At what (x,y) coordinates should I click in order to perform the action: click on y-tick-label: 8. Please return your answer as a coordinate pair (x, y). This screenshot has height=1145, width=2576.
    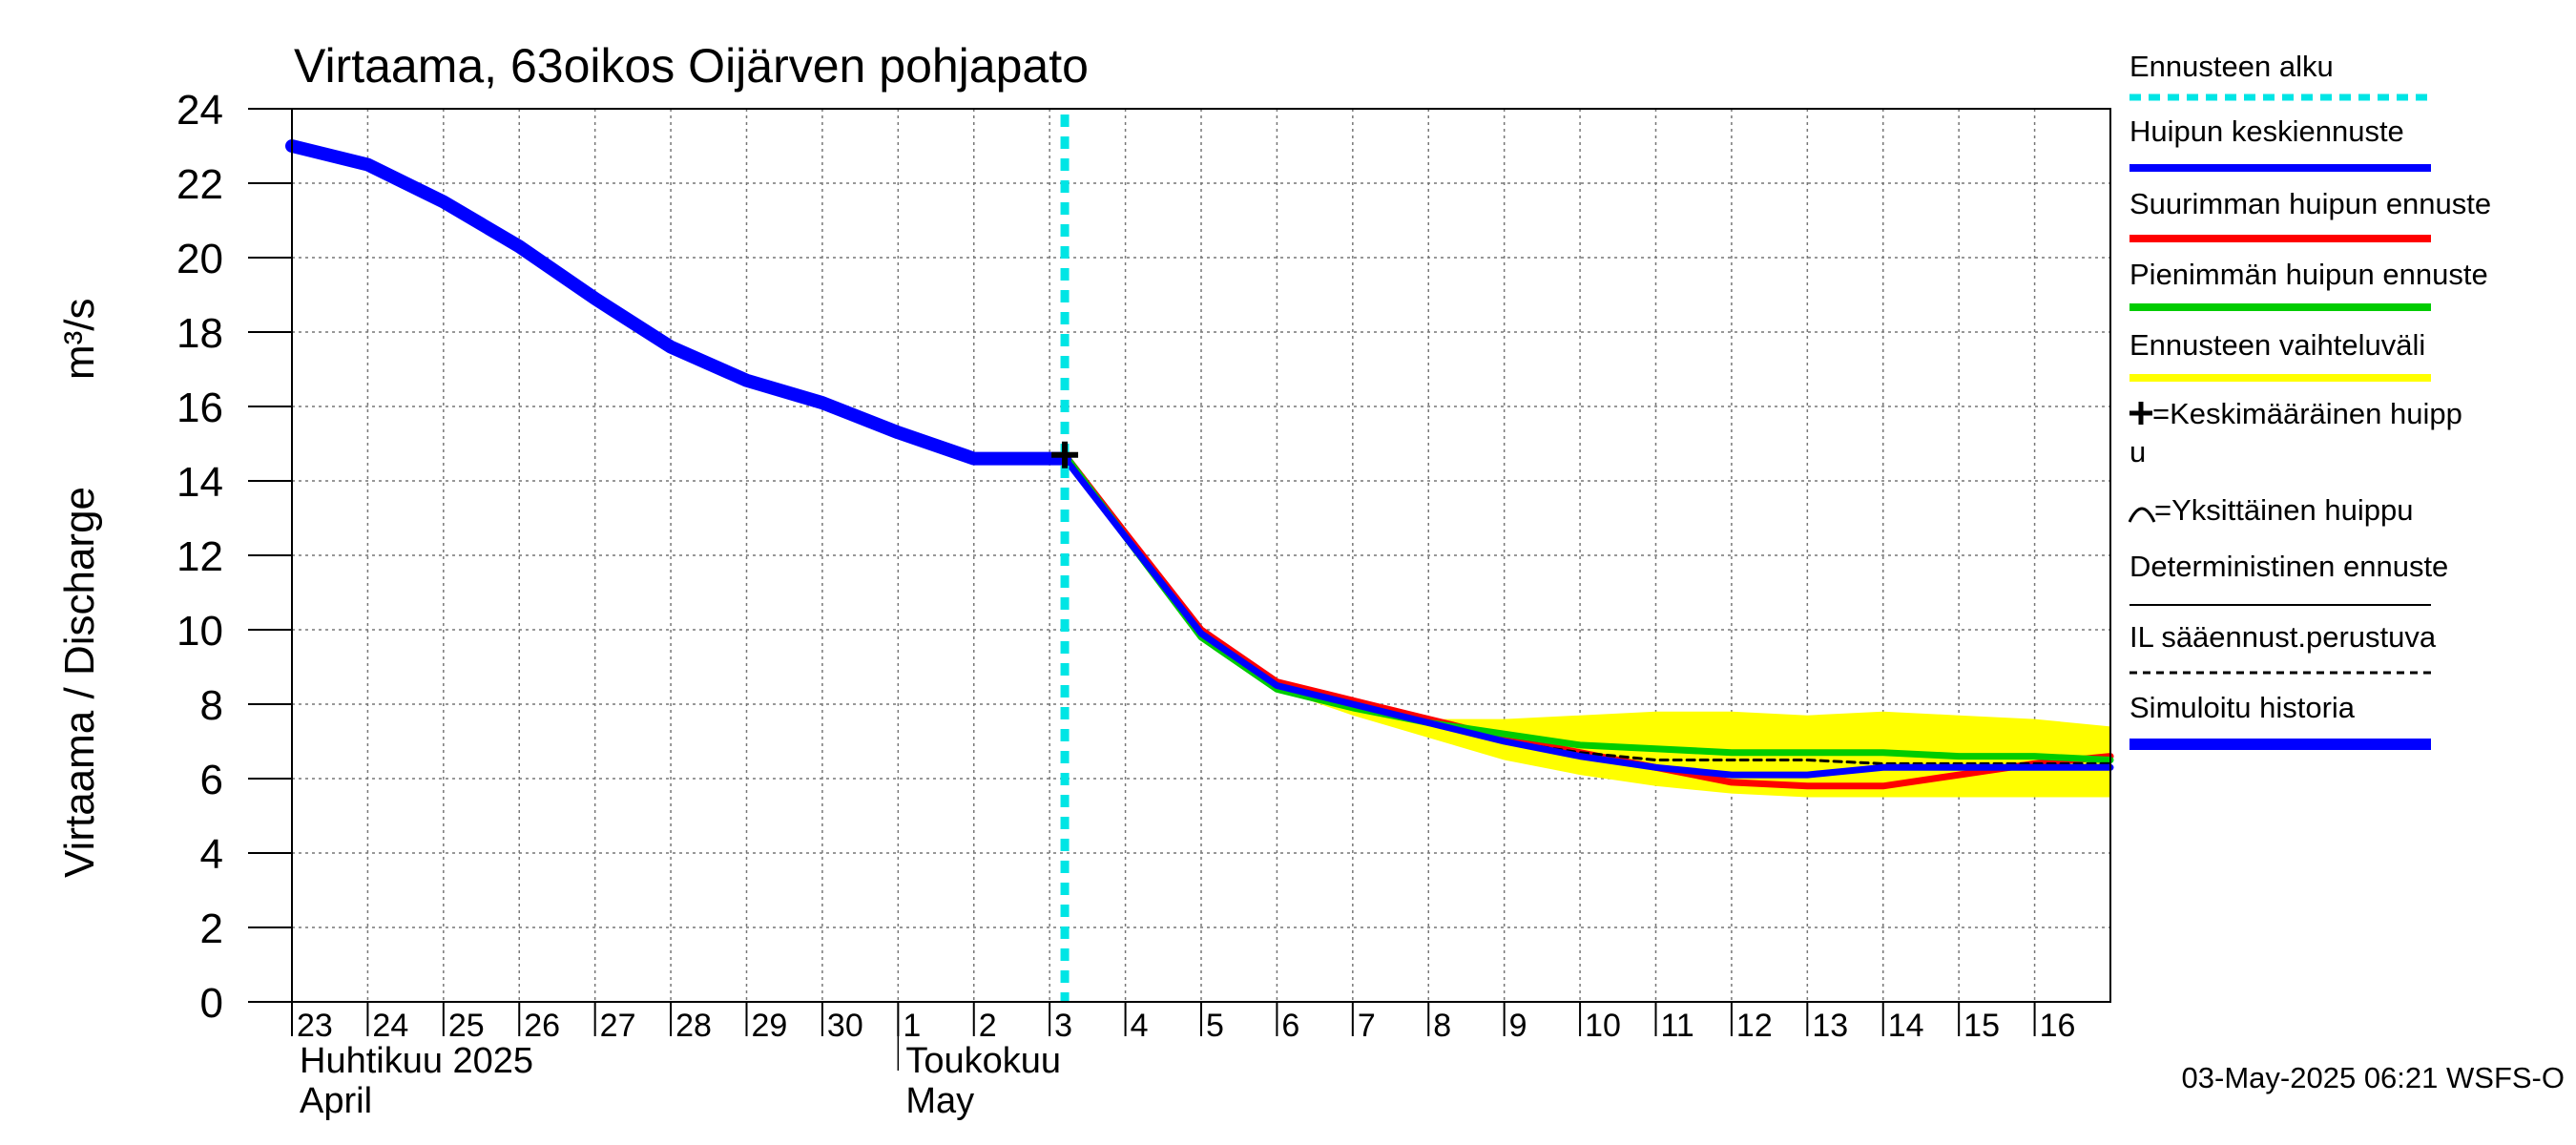
    Looking at the image, I should click on (211, 706).